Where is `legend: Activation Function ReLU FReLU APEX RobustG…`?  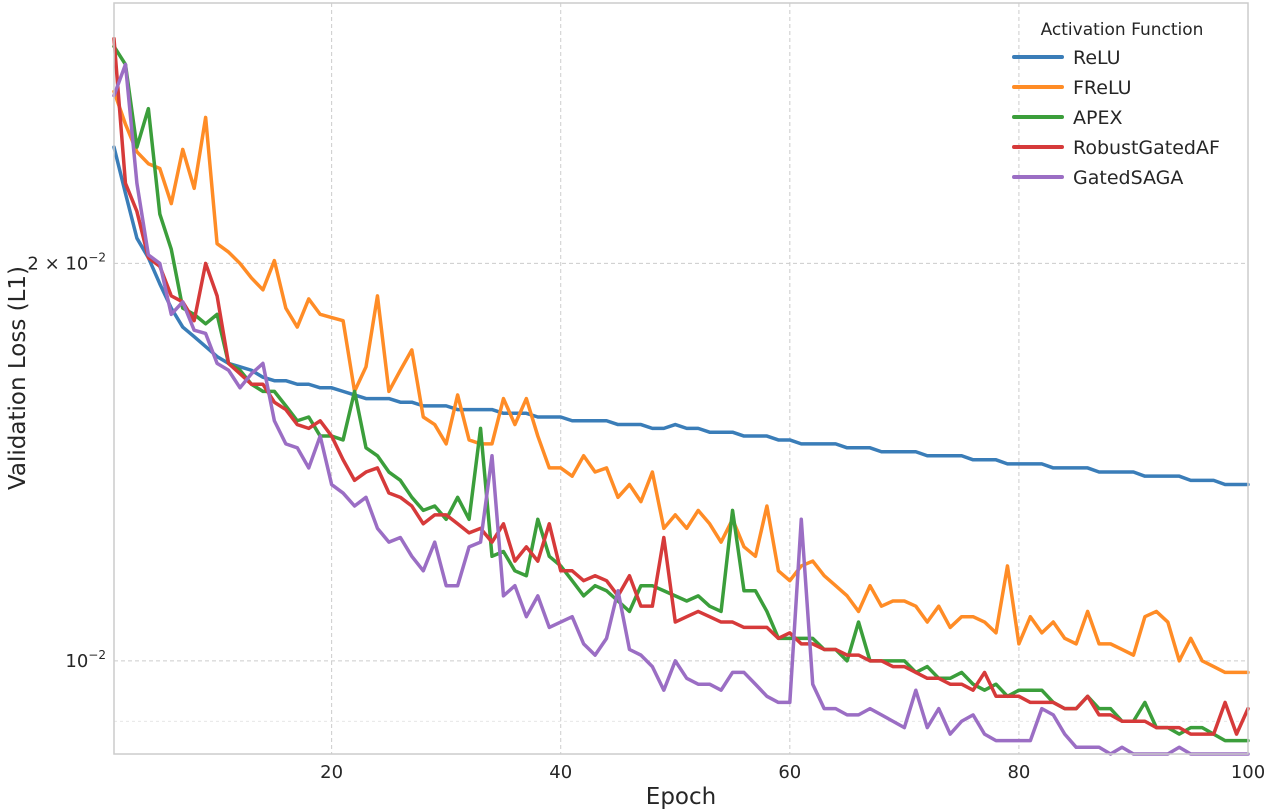 legend: Activation Function ReLU FReLU APEX RobustG… is located at coordinates (1116, 104).